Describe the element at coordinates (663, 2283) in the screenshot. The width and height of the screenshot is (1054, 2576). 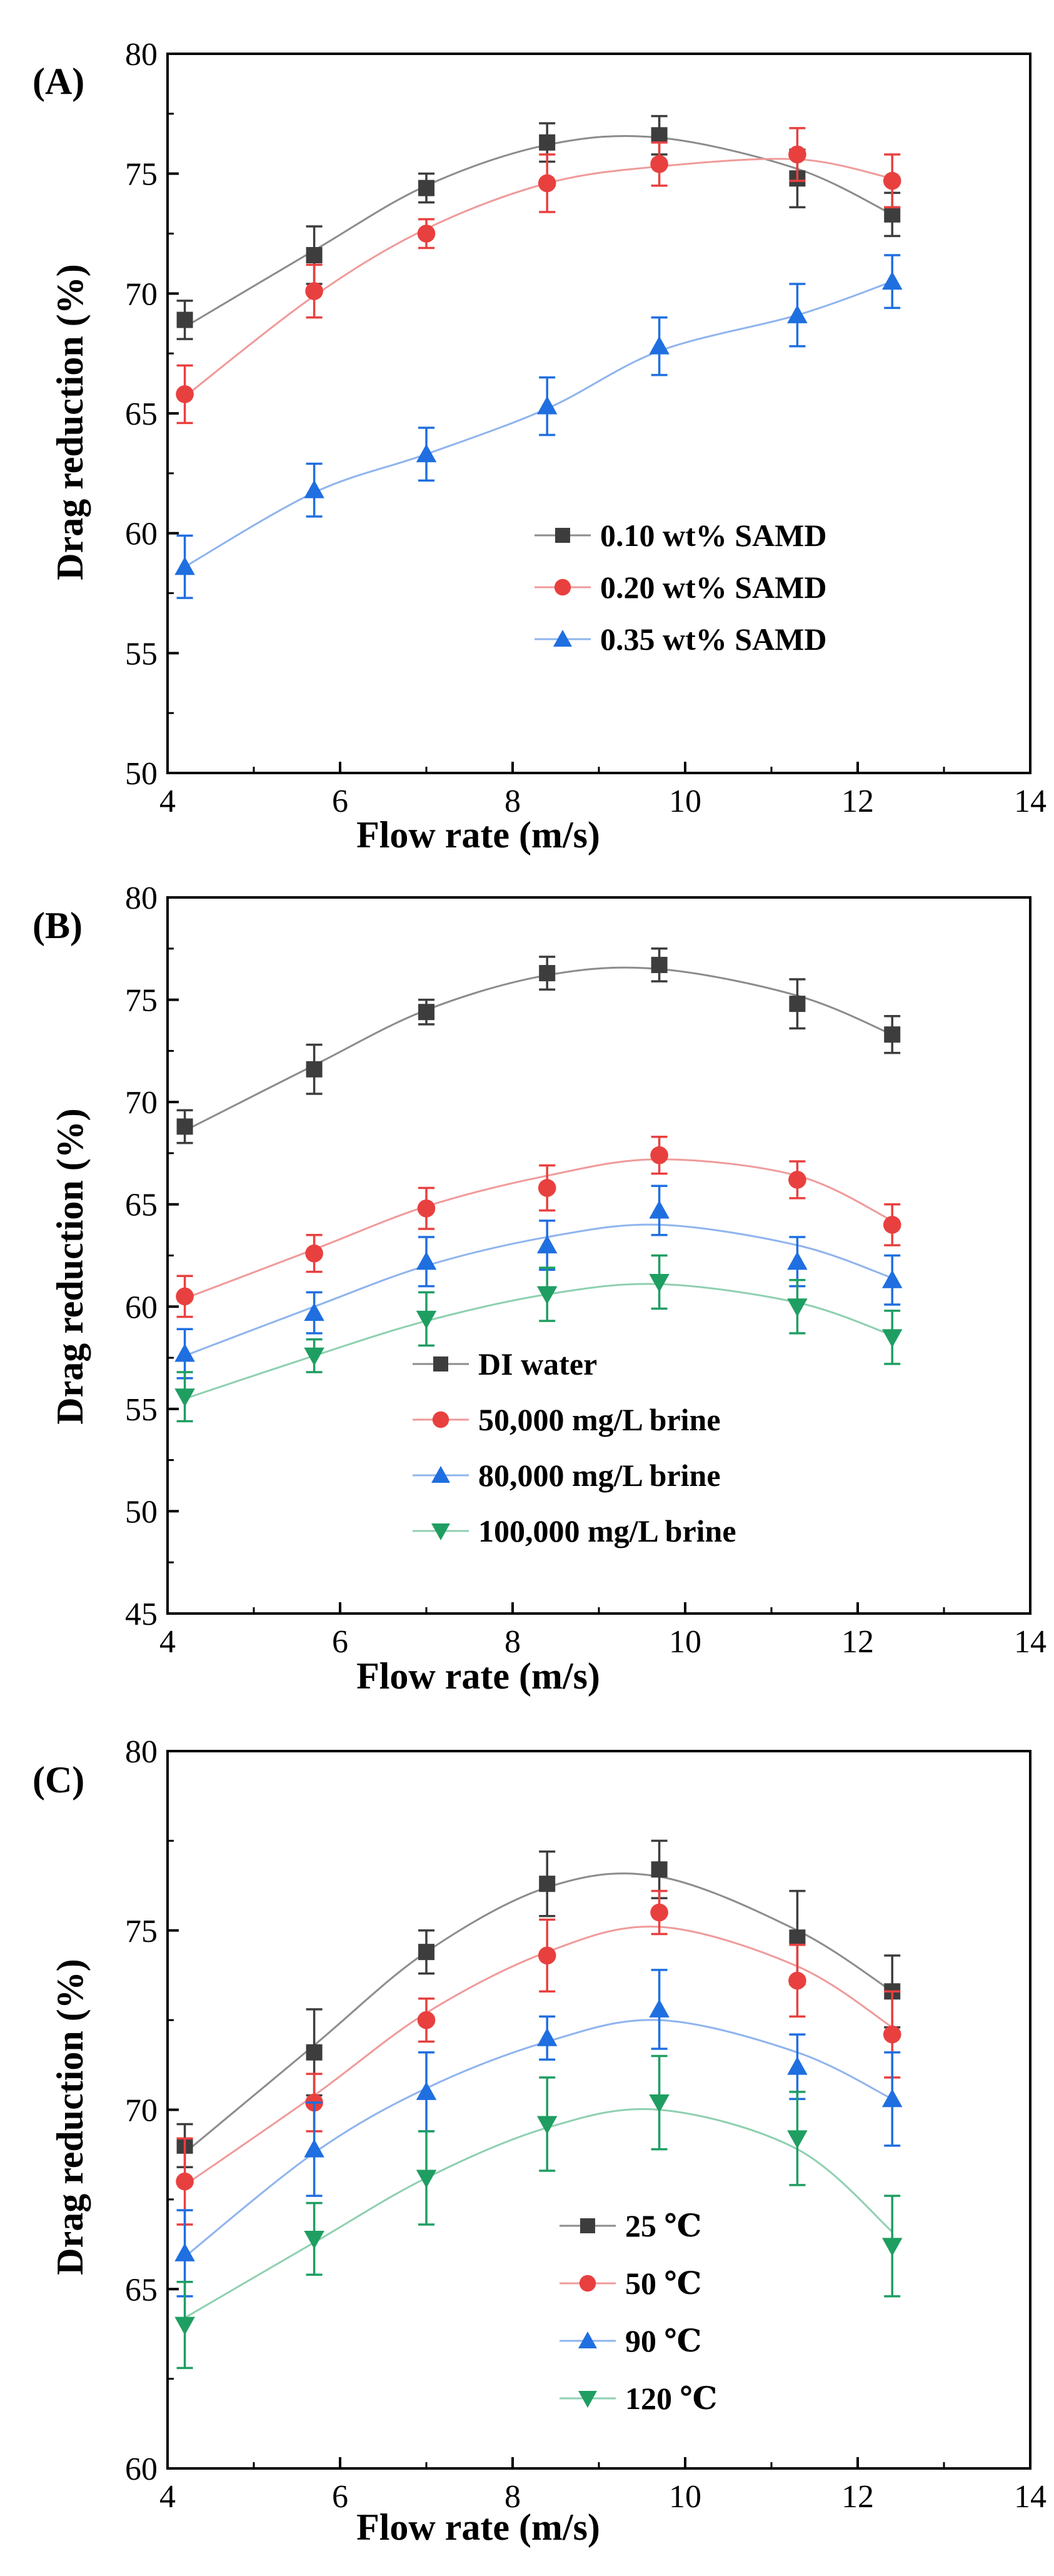
I see `legend-label: 50 ℃` at that location.